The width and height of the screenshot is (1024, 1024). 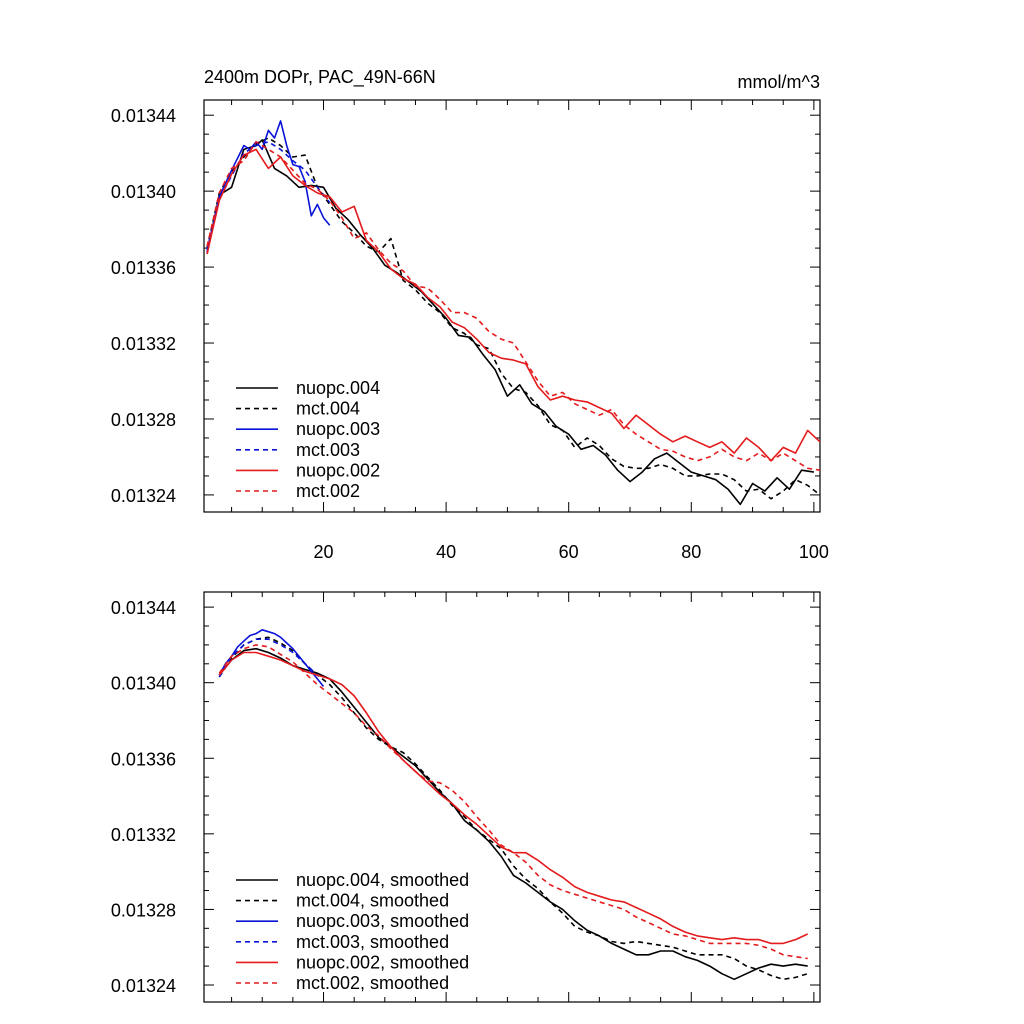 I want to click on legend-label: nuopc.004, smoothed, so click(x=382, y=880).